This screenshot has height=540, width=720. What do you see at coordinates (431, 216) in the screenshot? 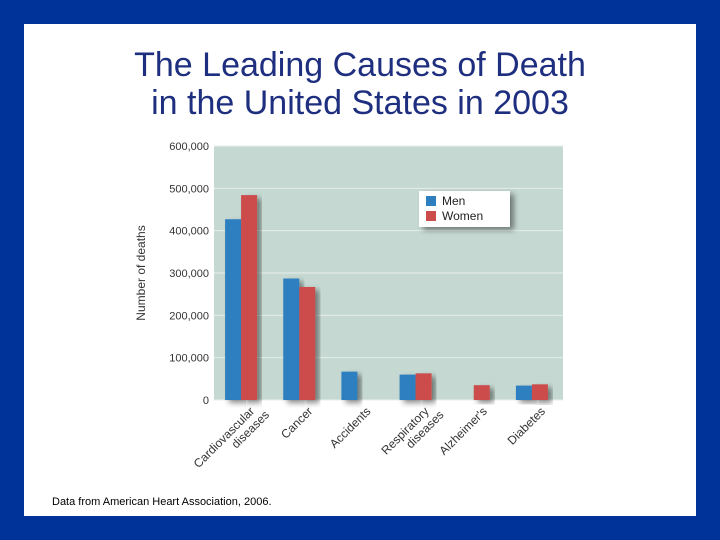
I see `legend-swatch-women` at bounding box center [431, 216].